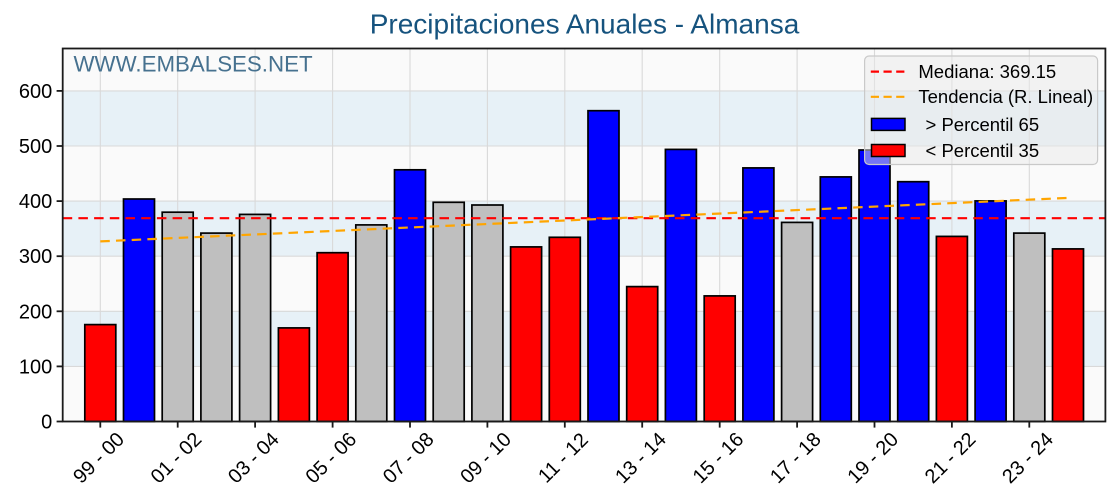  I want to click on svg-text: 15 - 16, so click(719, 458).